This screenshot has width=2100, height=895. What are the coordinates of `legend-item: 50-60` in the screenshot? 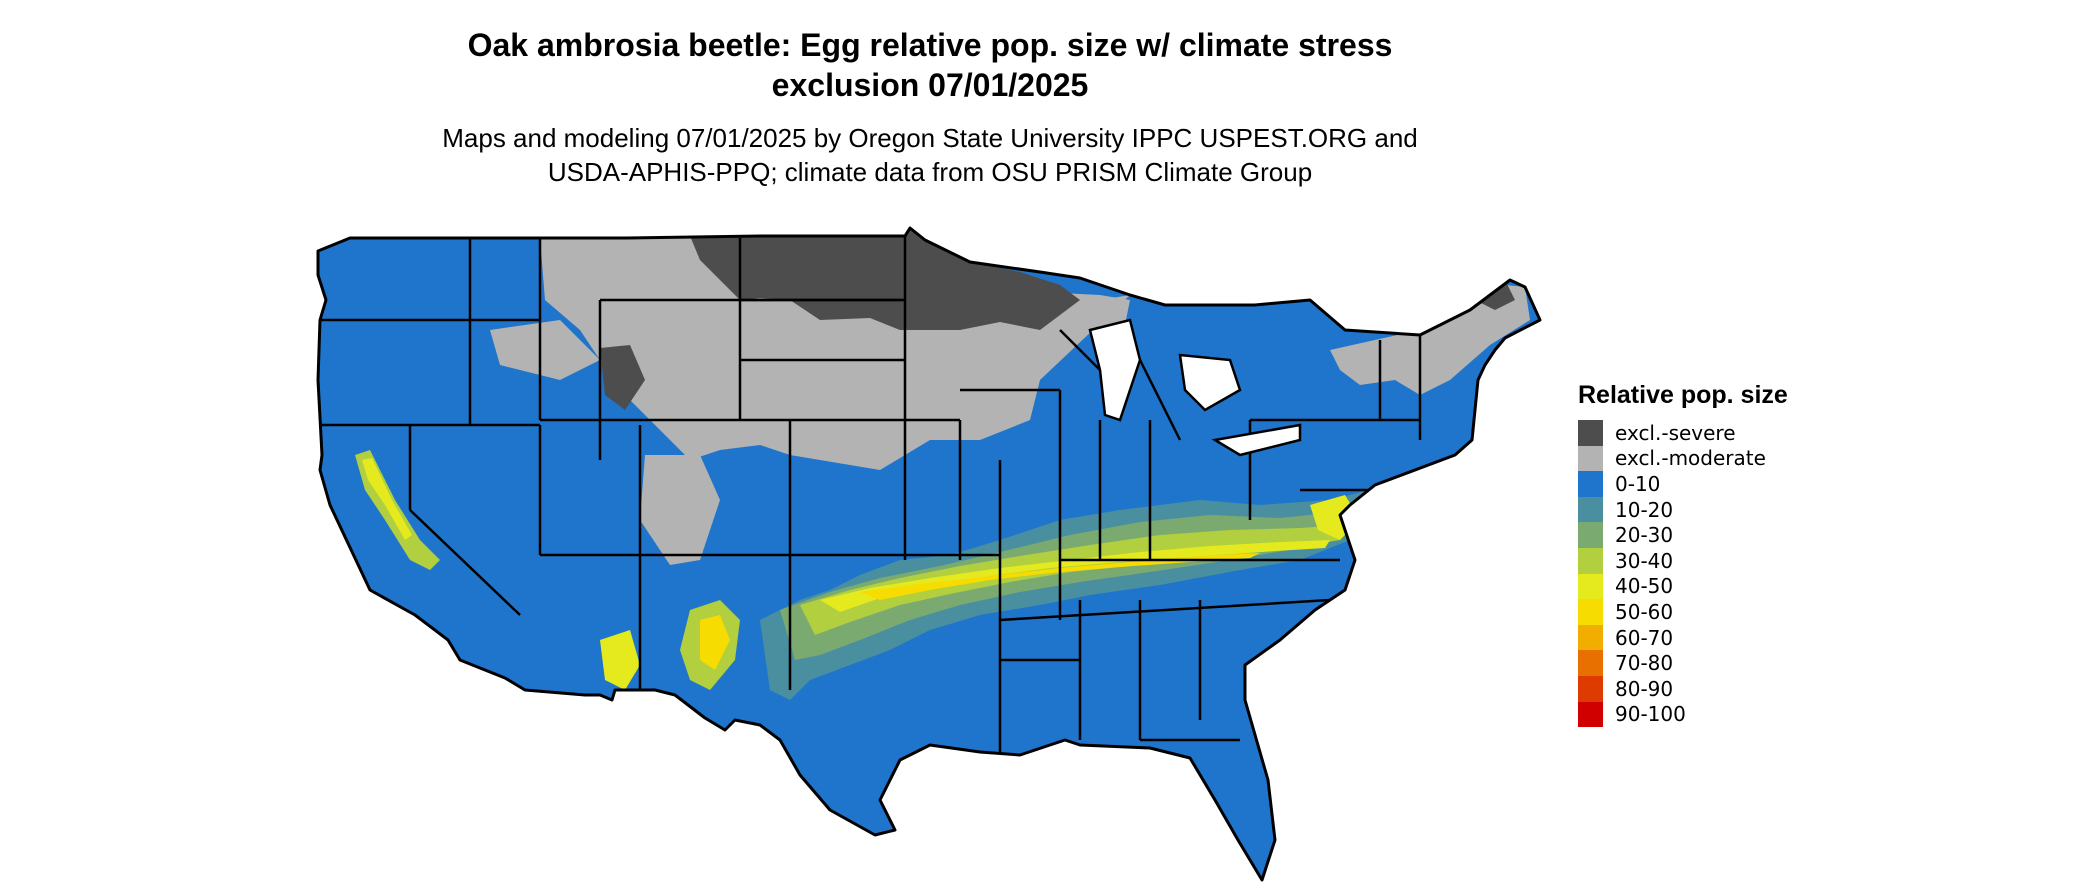 It's located at (1683, 612).